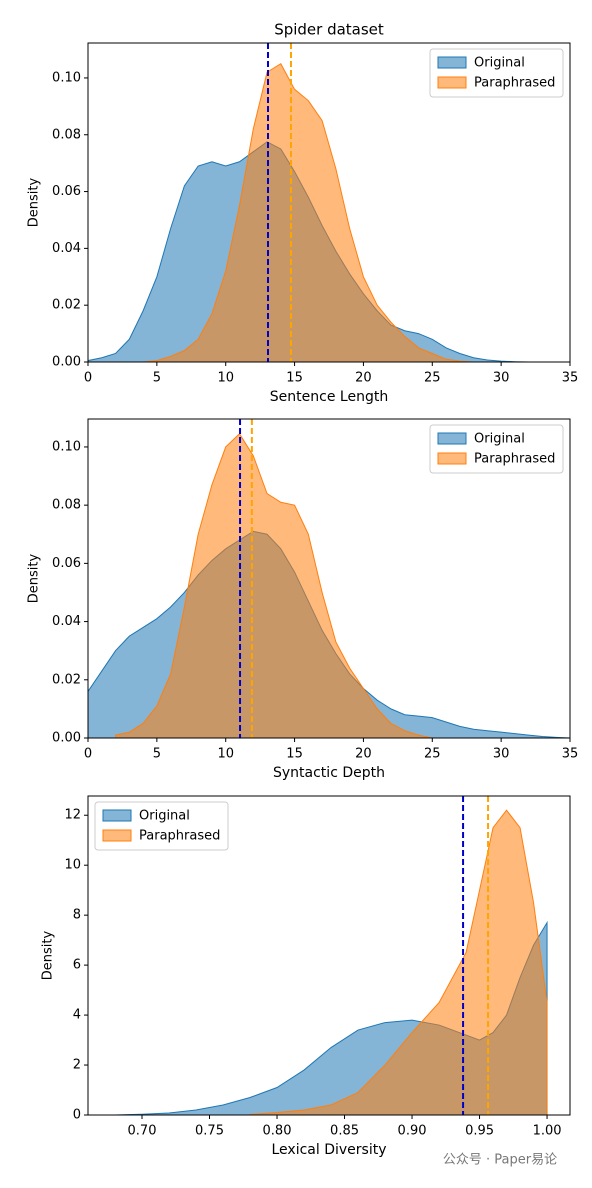  I want to click on x-axis-label: Syntactic Depth, so click(329, 773).